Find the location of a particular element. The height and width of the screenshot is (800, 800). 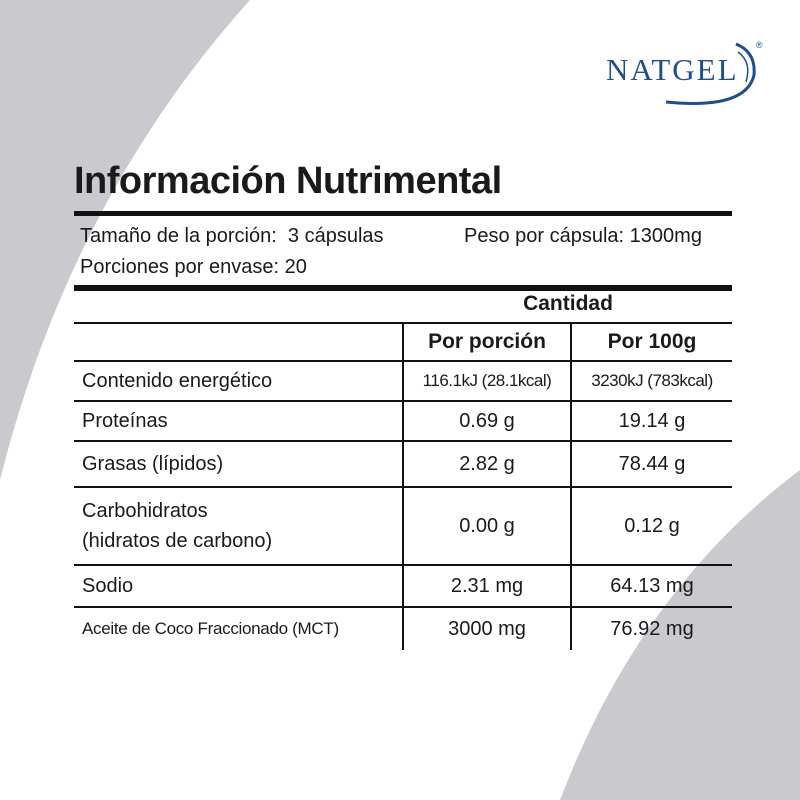

table-header-row: Por porción Por 100g is located at coordinates (403, 341).